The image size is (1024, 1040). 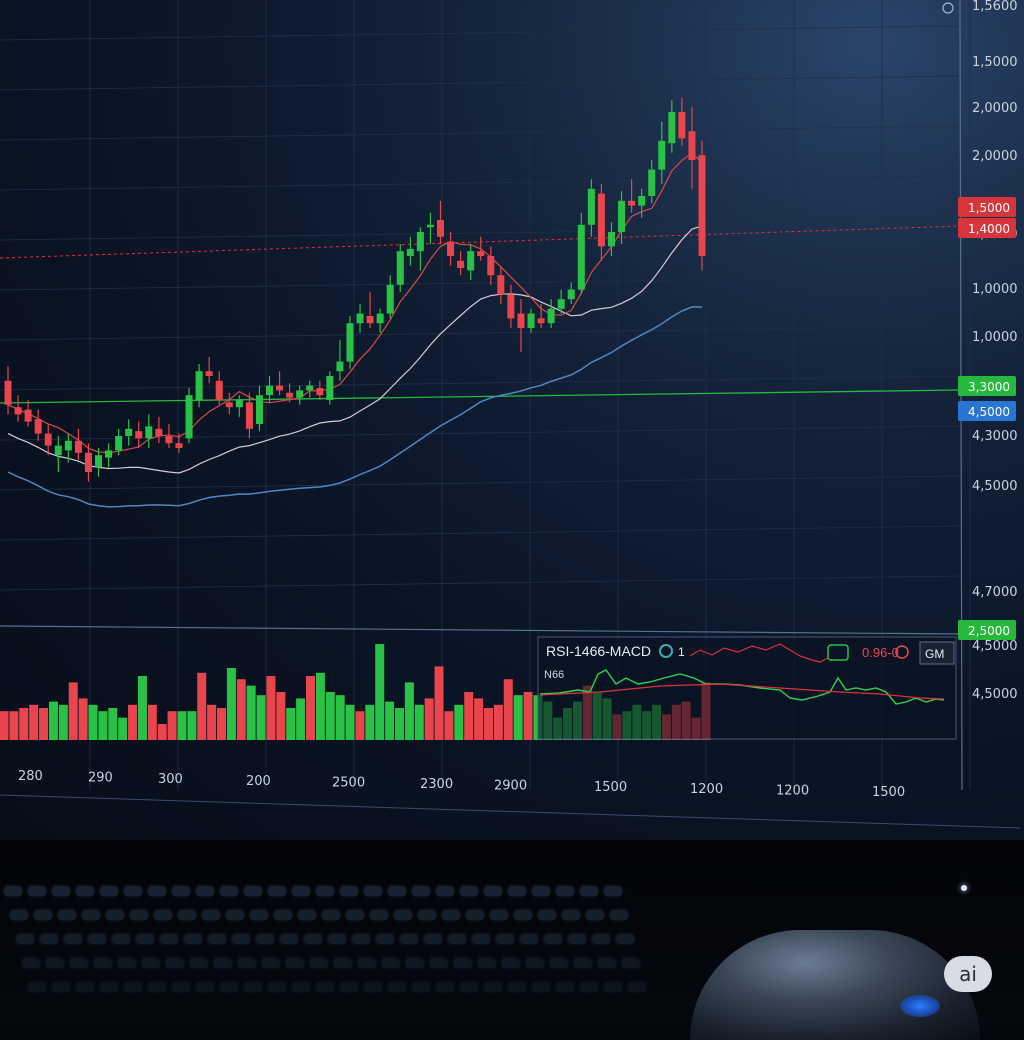 I want to click on ma-slow-line, so click(x=355, y=407).